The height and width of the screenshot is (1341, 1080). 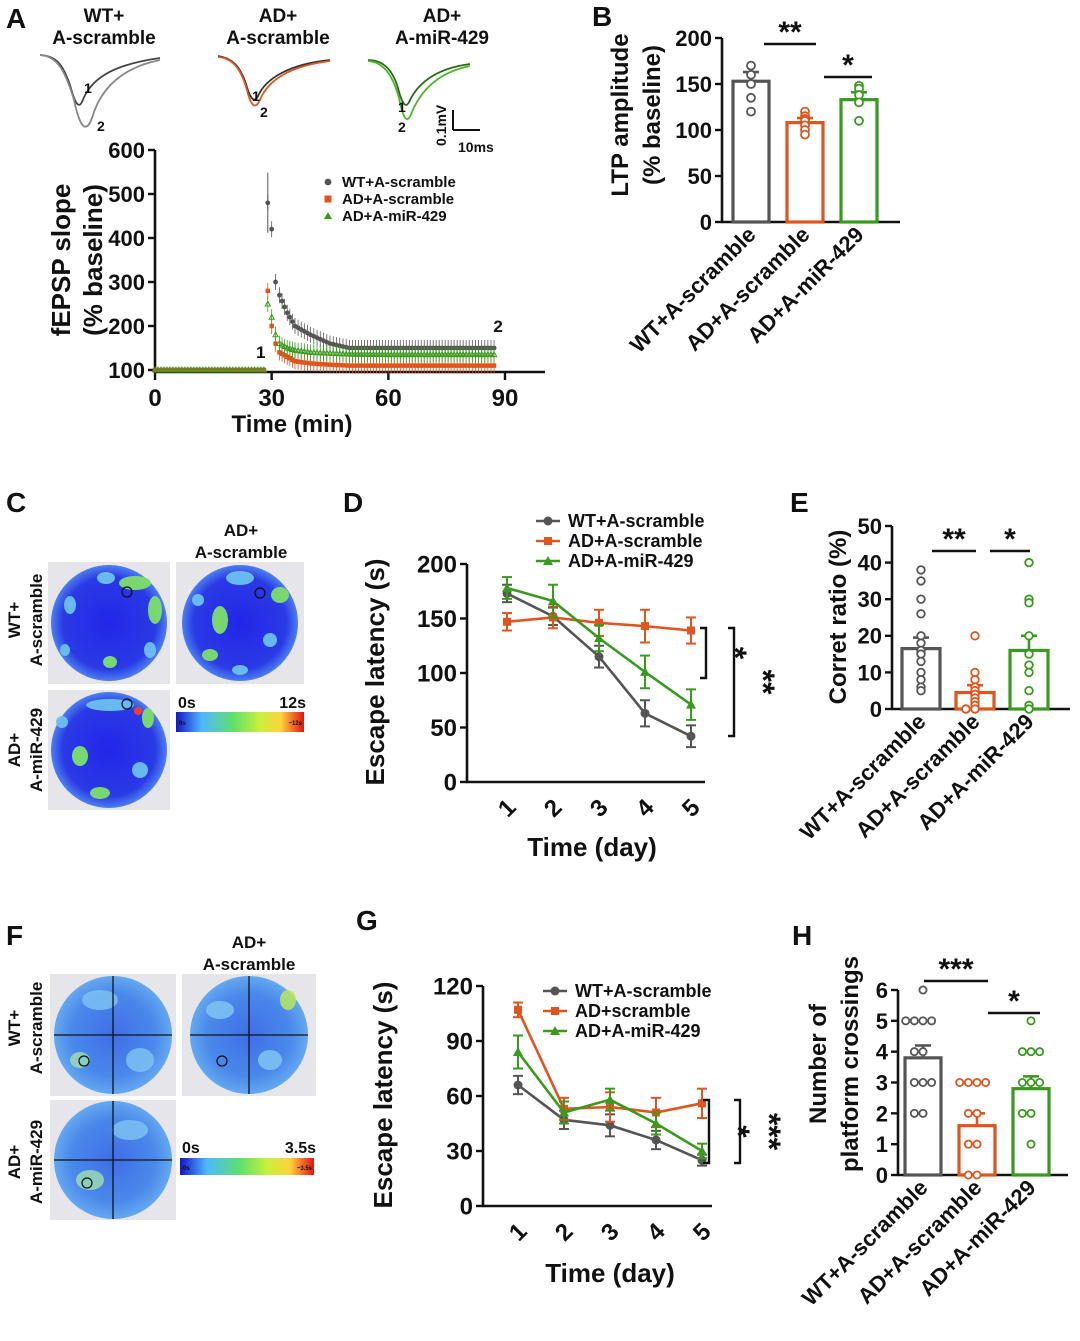 I want to click on g-point-mir, so click(x=564, y=1112).